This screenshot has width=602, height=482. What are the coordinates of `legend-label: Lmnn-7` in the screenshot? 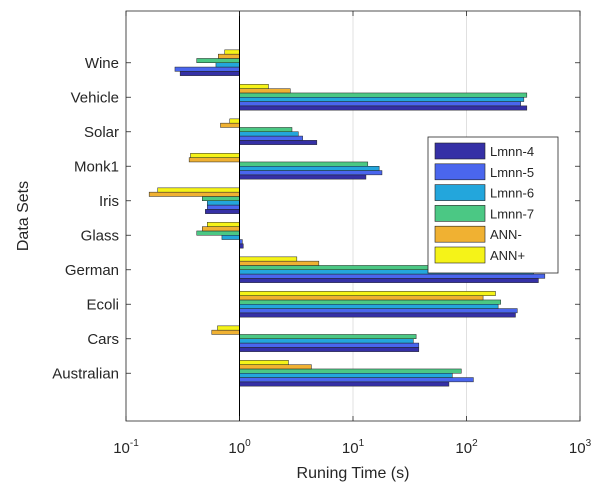 It's located at (512, 213).